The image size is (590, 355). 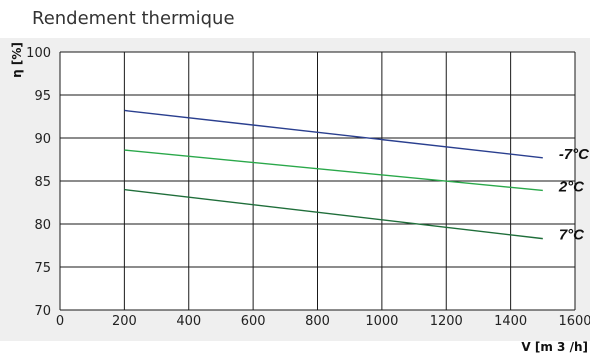 I want to click on y-tick-label: 85, so click(x=42, y=182).